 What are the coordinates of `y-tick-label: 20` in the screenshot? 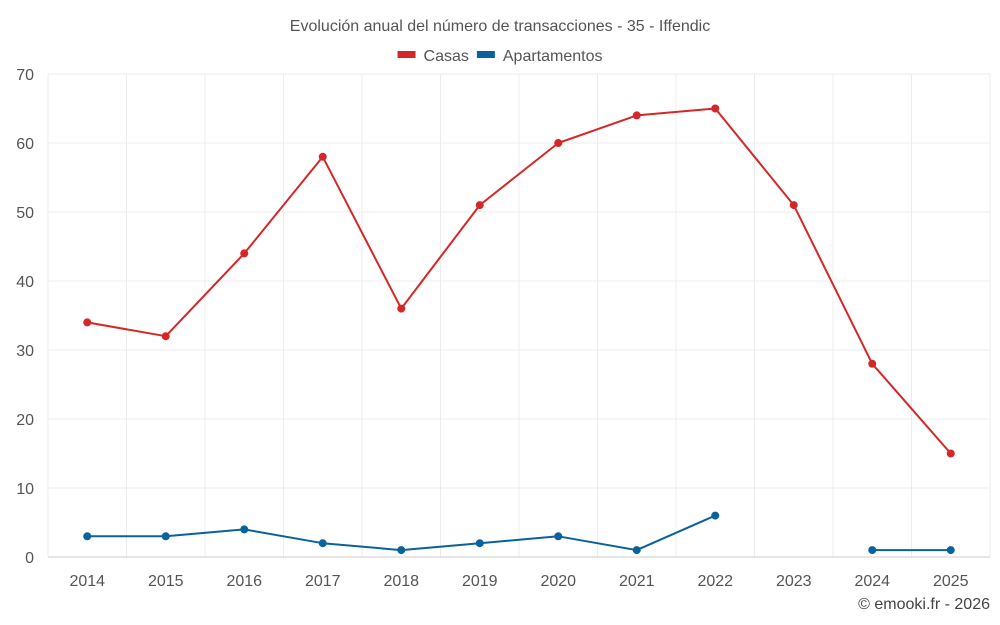 It's located at (25, 420).